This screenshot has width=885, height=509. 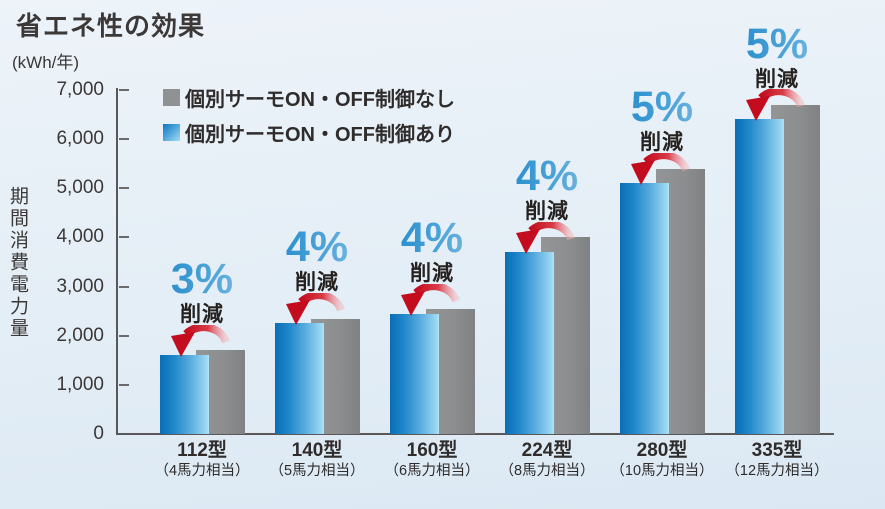 I want to click on category-note: （4馬力相当）, so click(x=202, y=470).